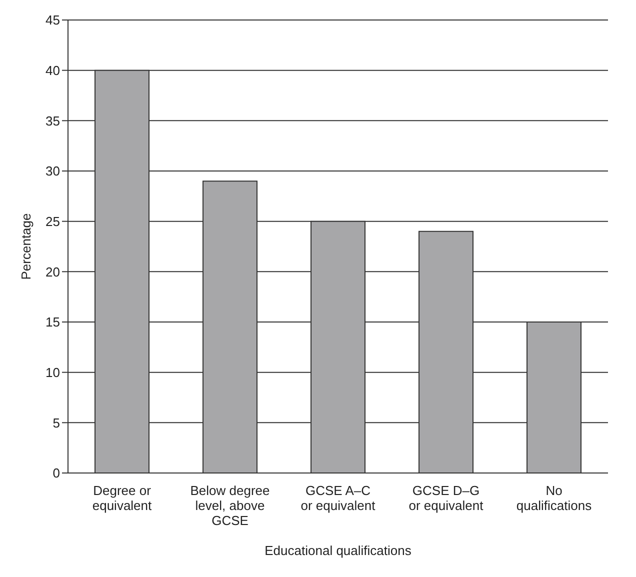 The width and height of the screenshot is (636, 577). I want to click on x-tick-label: No qualifications, so click(554, 498).